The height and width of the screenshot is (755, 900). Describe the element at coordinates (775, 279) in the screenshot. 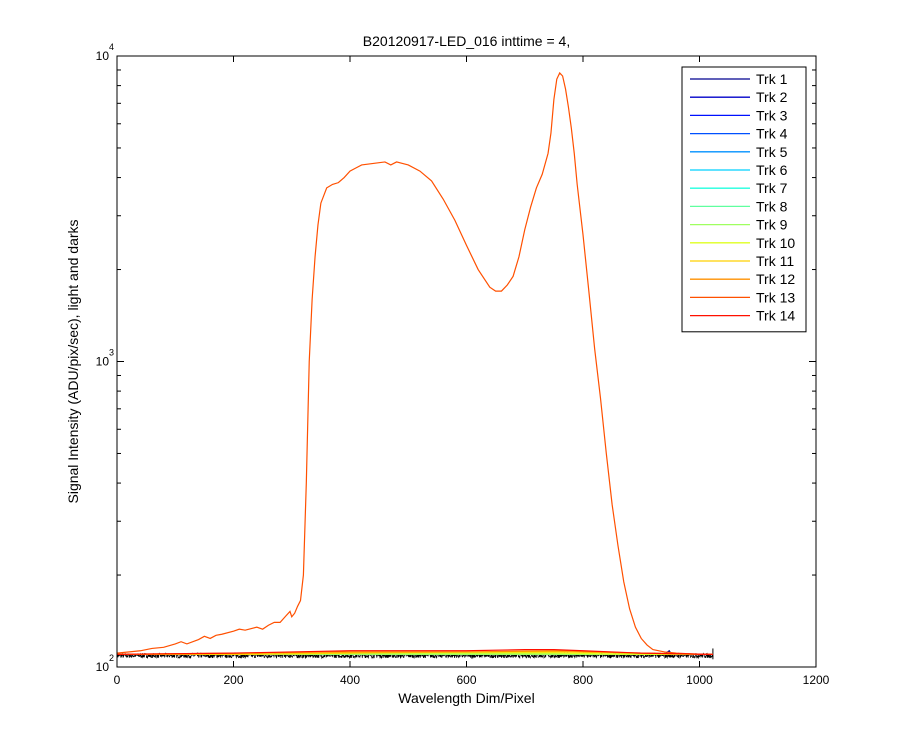

I see `legend-label-trk-12: Trk 12` at that location.